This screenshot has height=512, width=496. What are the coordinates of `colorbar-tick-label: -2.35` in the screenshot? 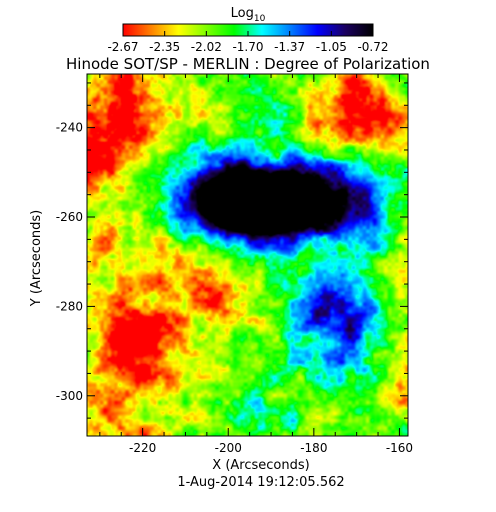 It's located at (164, 47).